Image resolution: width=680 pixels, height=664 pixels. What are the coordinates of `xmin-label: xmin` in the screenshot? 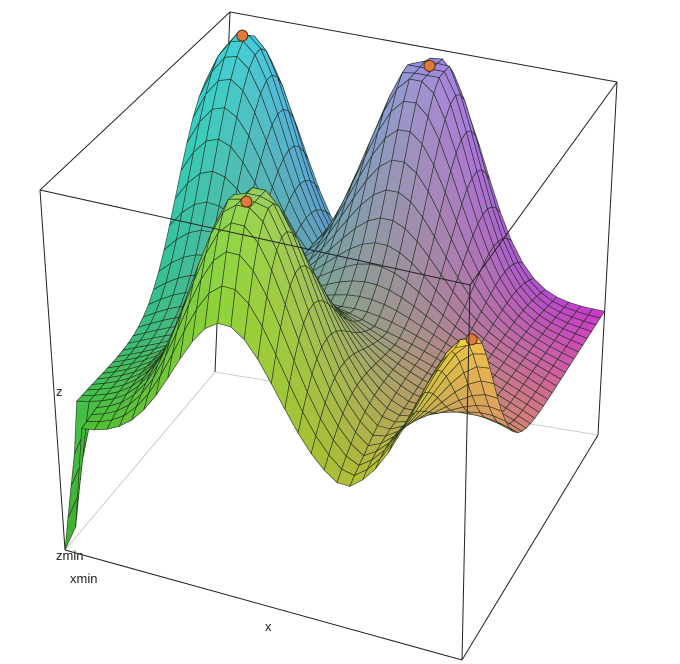 It's located at (83, 578).